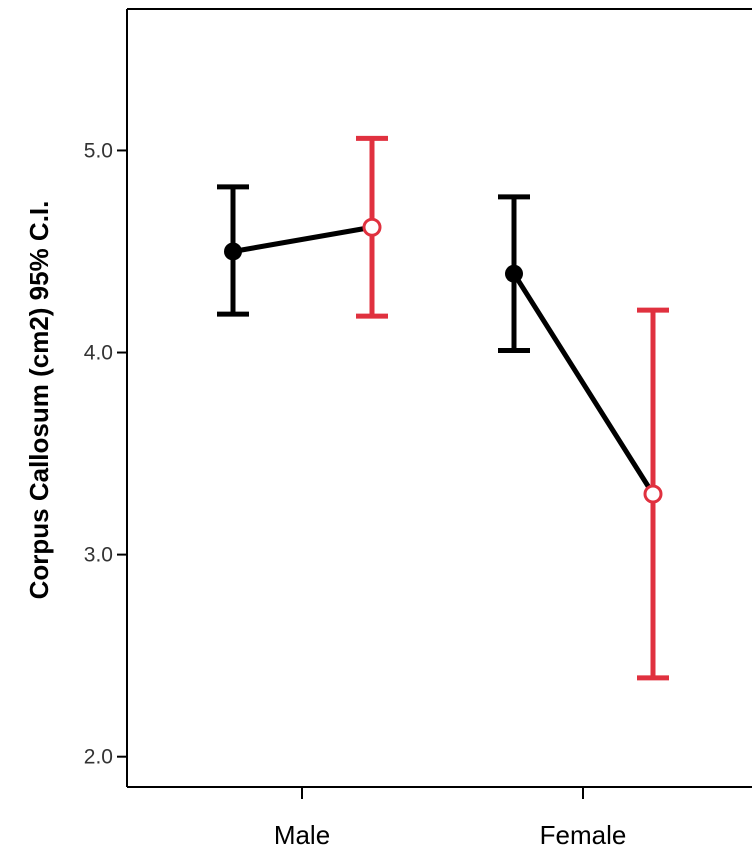  What do you see at coordinates (302, 835) in the screenshot?
I see `x-category-label: Male` at bounding box center [302, 835].